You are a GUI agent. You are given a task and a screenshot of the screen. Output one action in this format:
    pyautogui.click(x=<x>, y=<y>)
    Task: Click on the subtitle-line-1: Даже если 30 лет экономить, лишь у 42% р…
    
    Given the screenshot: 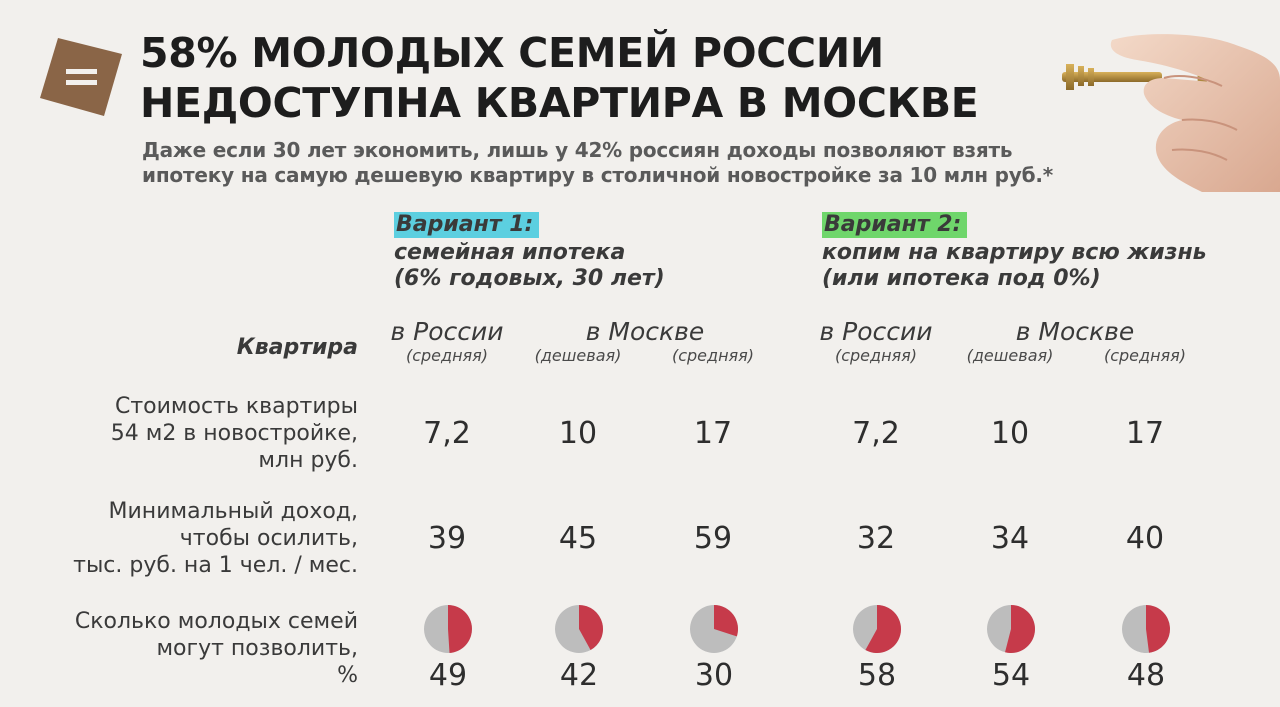 What is the action you would take?
    pyautogui.click(x=577, y=150)
    